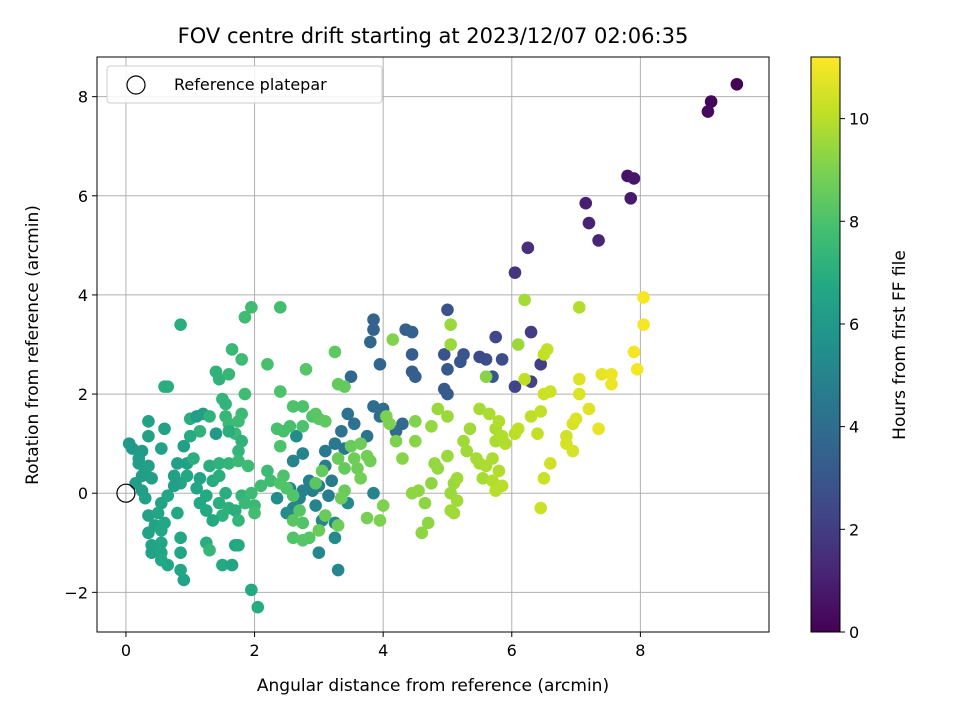 The width and height of the screenshot is (960, 720). I want to click on colorbar-tick-label: 4, so click(854, 427).